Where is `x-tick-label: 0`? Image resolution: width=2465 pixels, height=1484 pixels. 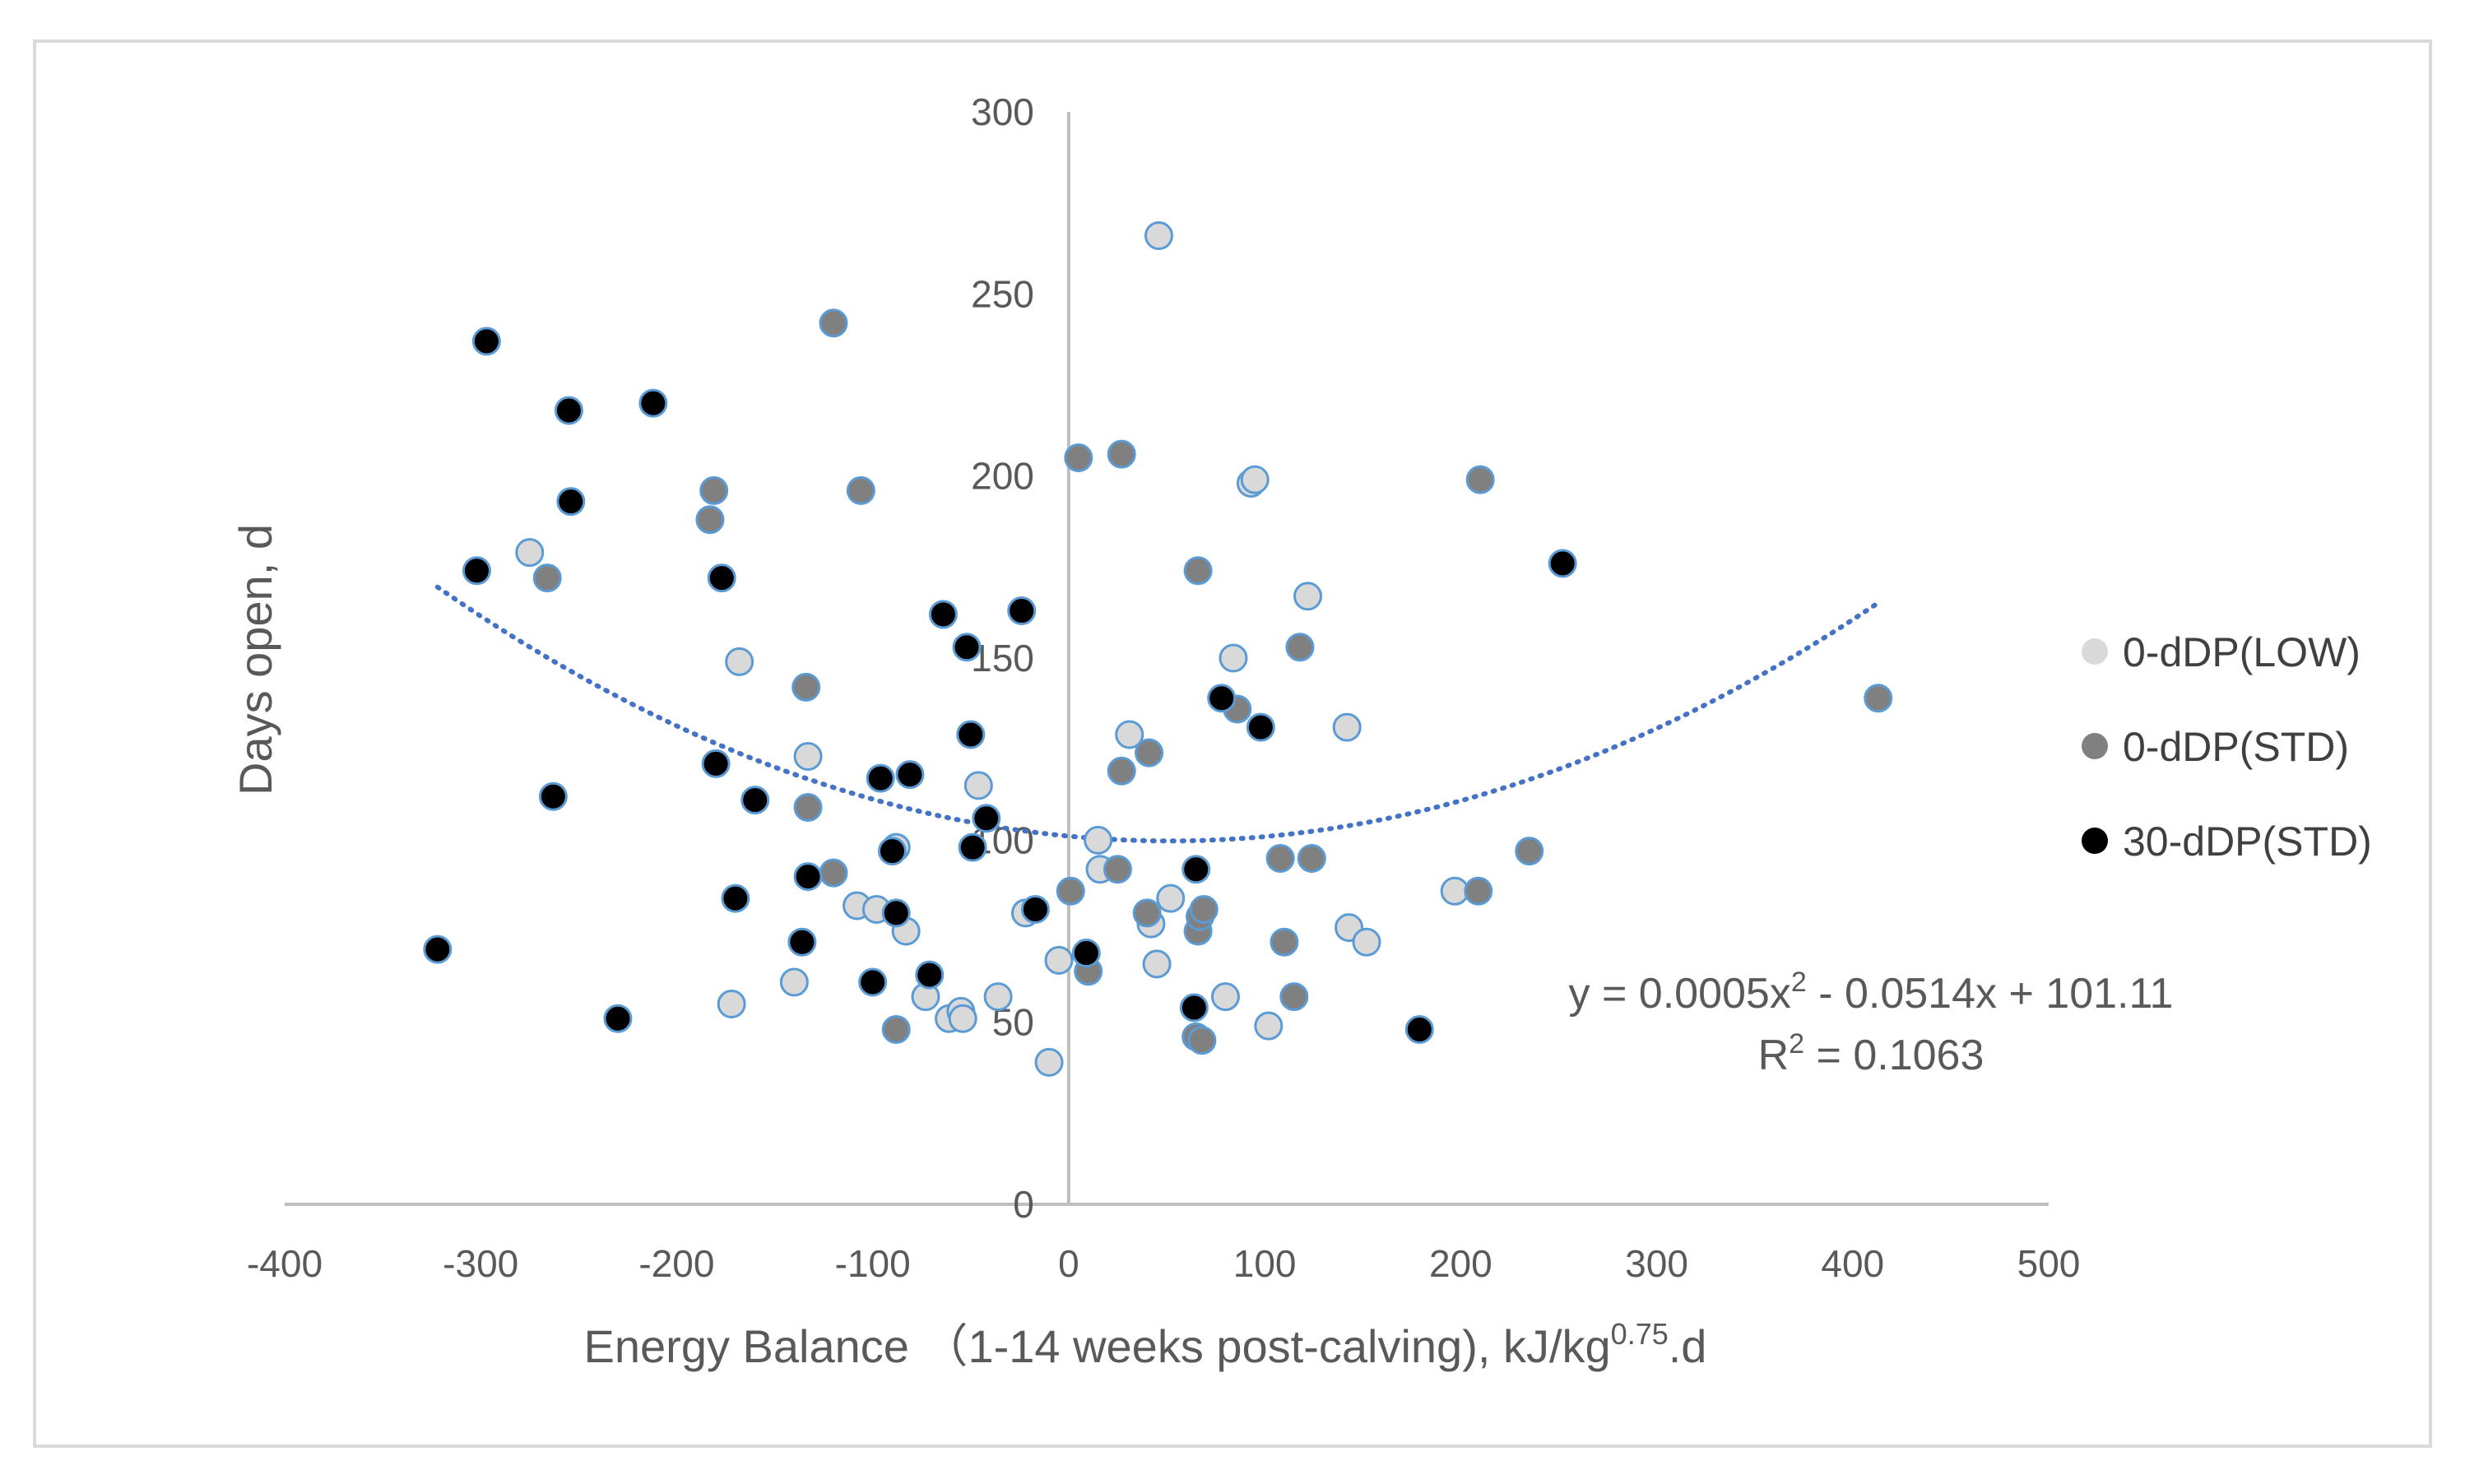 x-tick-label: 0 is located at coordinates (1068, 1263).